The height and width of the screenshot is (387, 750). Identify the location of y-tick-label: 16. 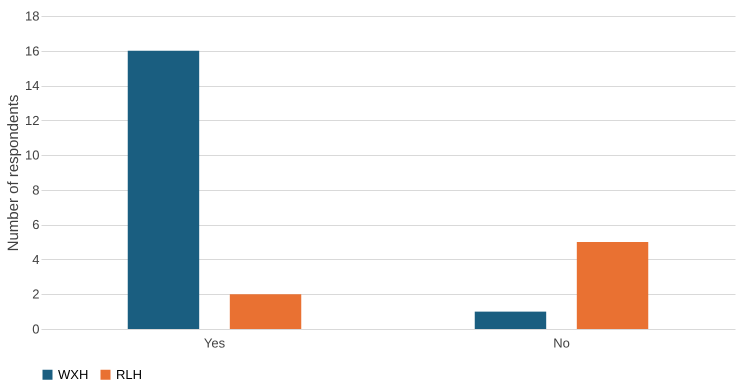
(32, 50).